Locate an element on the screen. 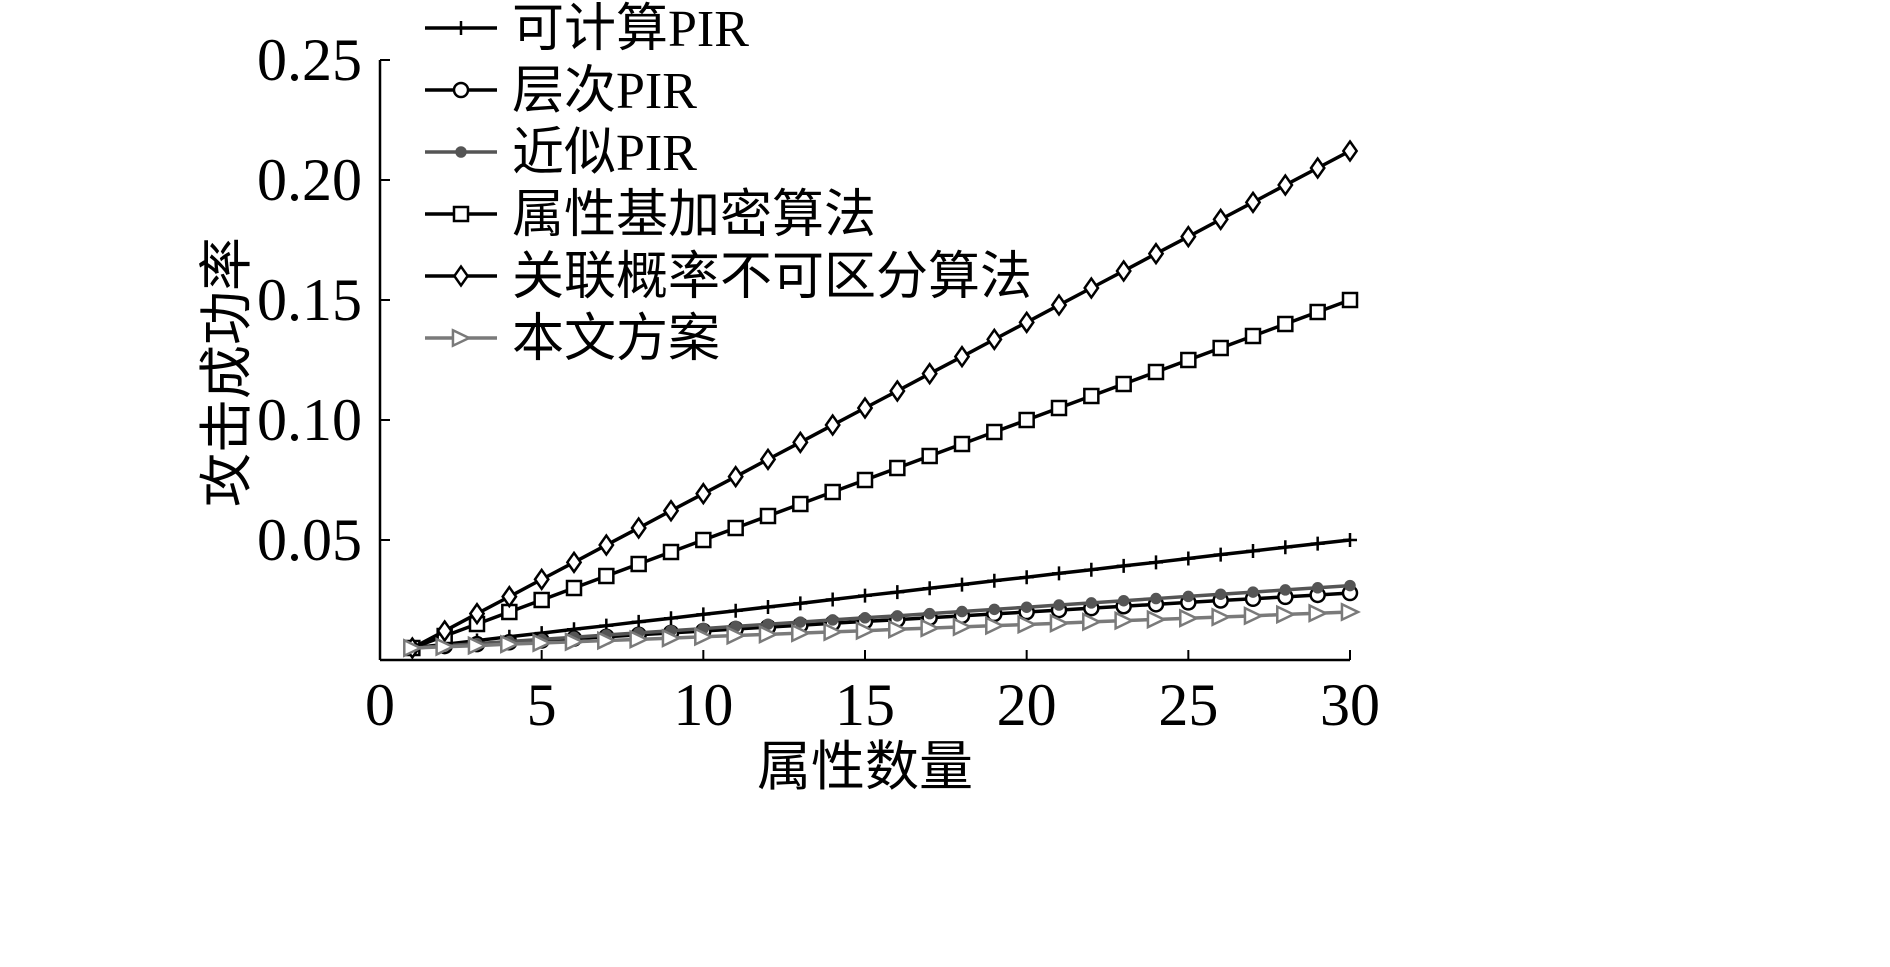  y-tick-label: 0.15 is located at coordinates (309, 300).